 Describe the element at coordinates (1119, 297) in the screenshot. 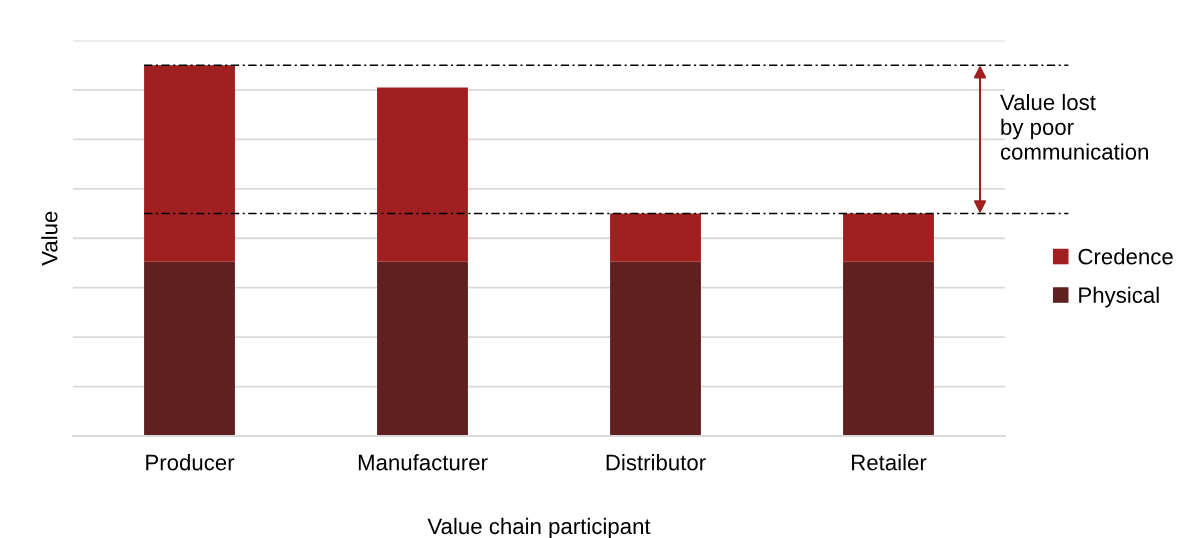

I see `legend-label: Physical` at that location.